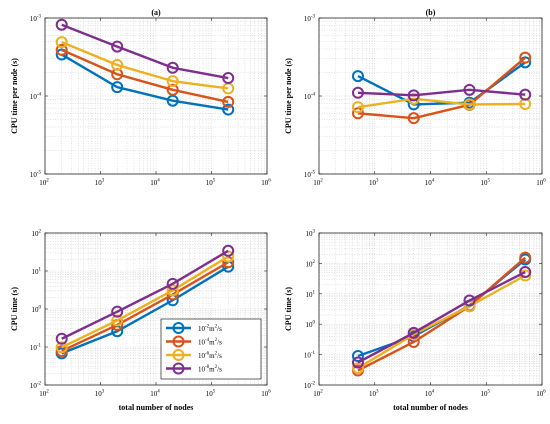  What do you see at coordinates (210, 356) in the screenshot?
I see `legend-label: 10-6m2/s` at bounding box center [210, 356].